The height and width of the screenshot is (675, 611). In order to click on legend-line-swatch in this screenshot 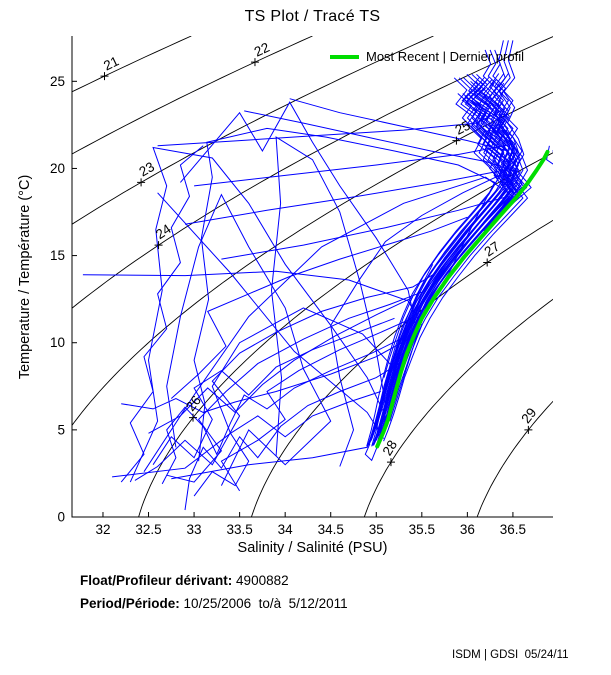, I will do `click(344, 56)`.